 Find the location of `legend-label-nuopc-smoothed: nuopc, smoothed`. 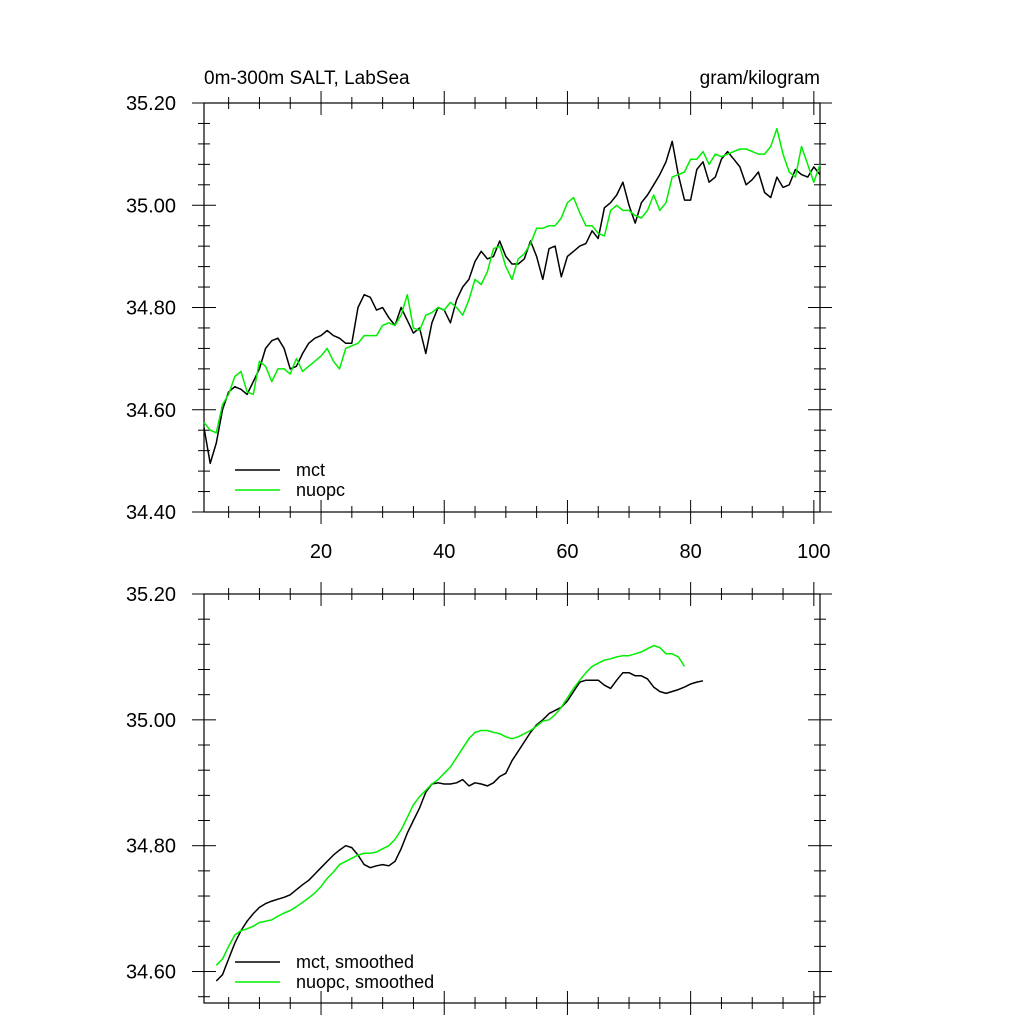

legend-label-nuopc-smoothed: nuopc, smoothed is located at coordinates (365, 982).